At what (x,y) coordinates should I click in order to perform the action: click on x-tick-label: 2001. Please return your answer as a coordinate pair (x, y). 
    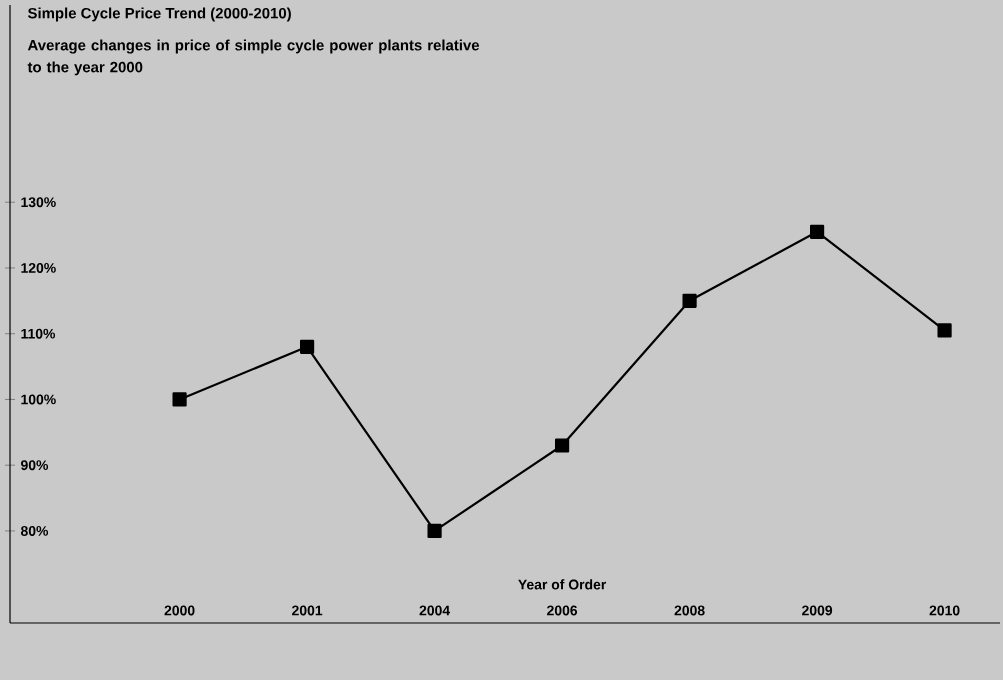
    Looking at the image, I should click on (307, 610).